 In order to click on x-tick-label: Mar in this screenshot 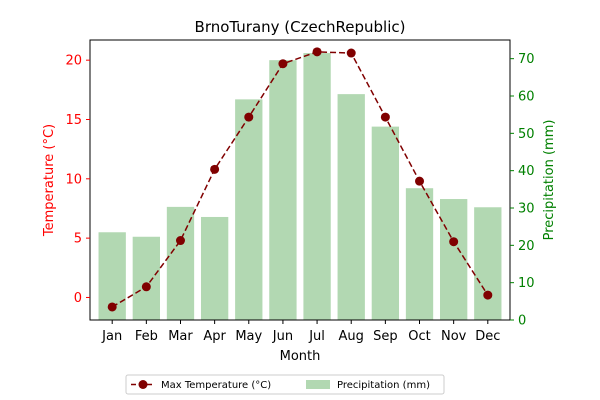, I will do `click(180, 336)`.